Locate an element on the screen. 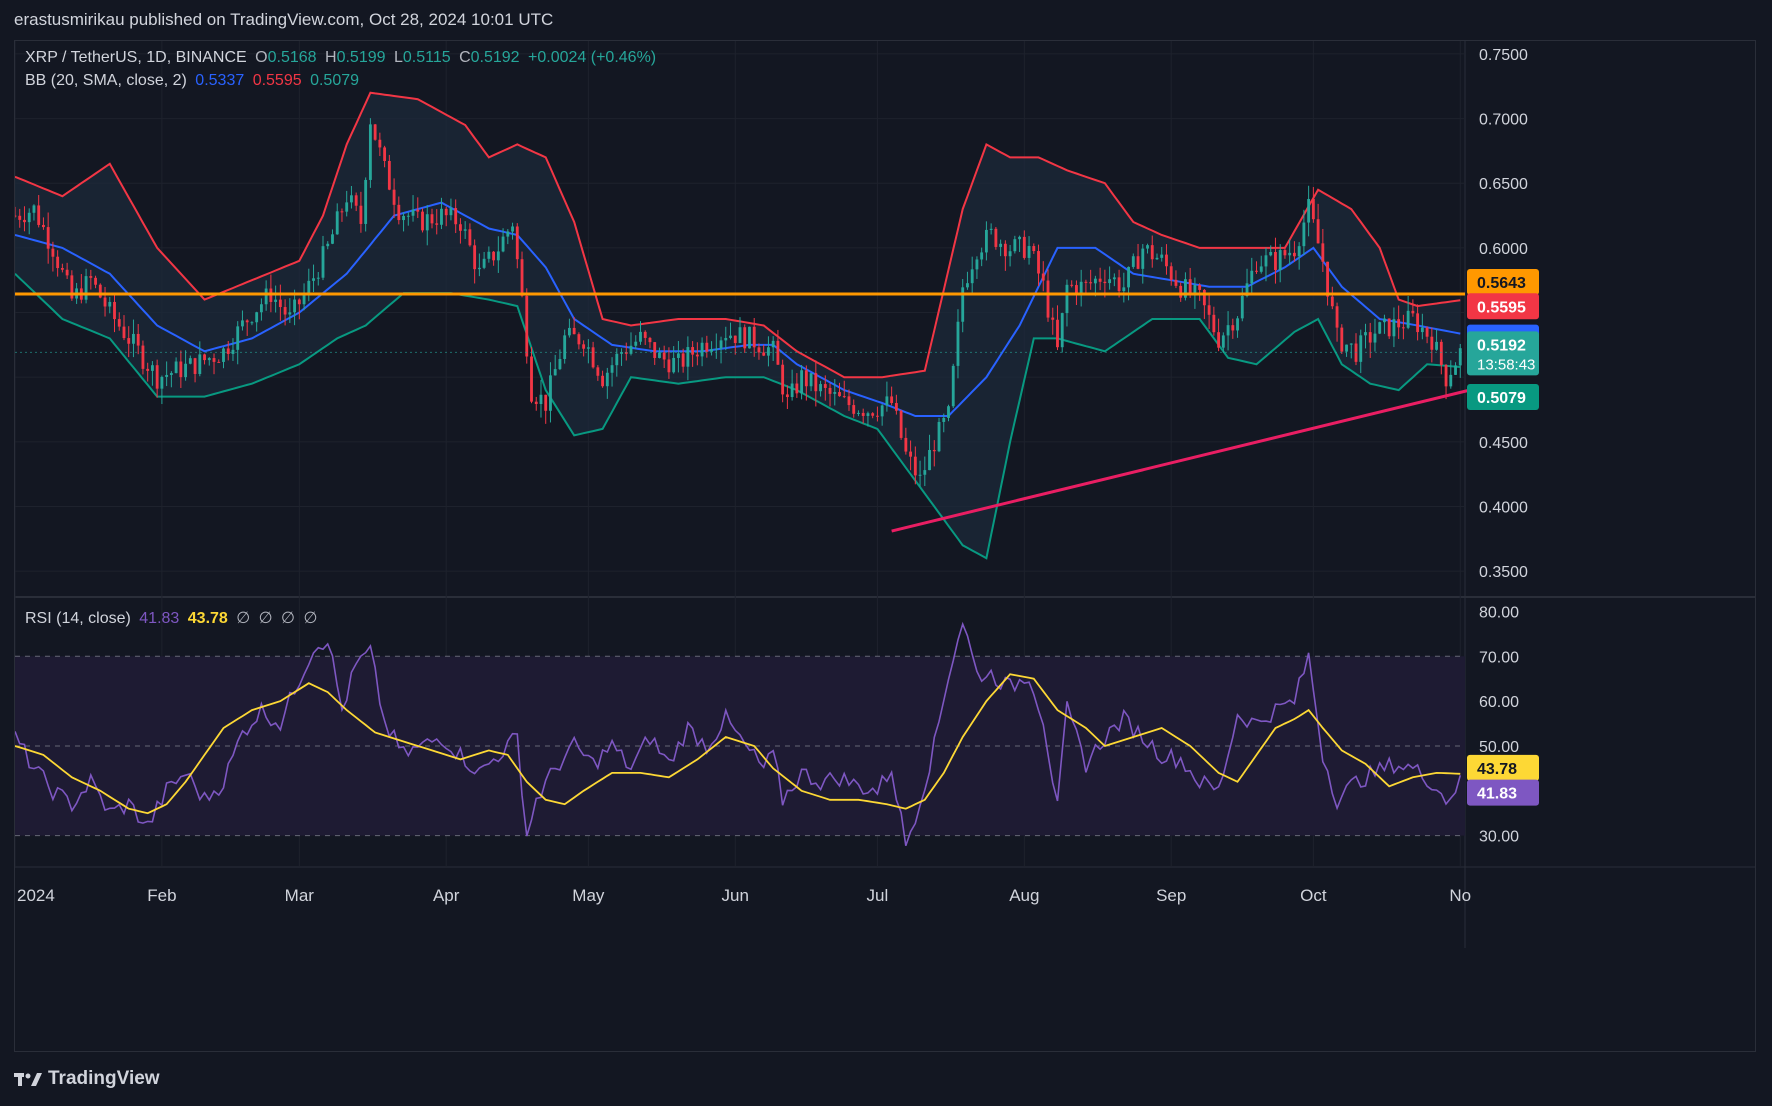 The width and height of the screenshot is (1772, 1106). rsi-value: 41.83 is located at coordinates (159, 618).